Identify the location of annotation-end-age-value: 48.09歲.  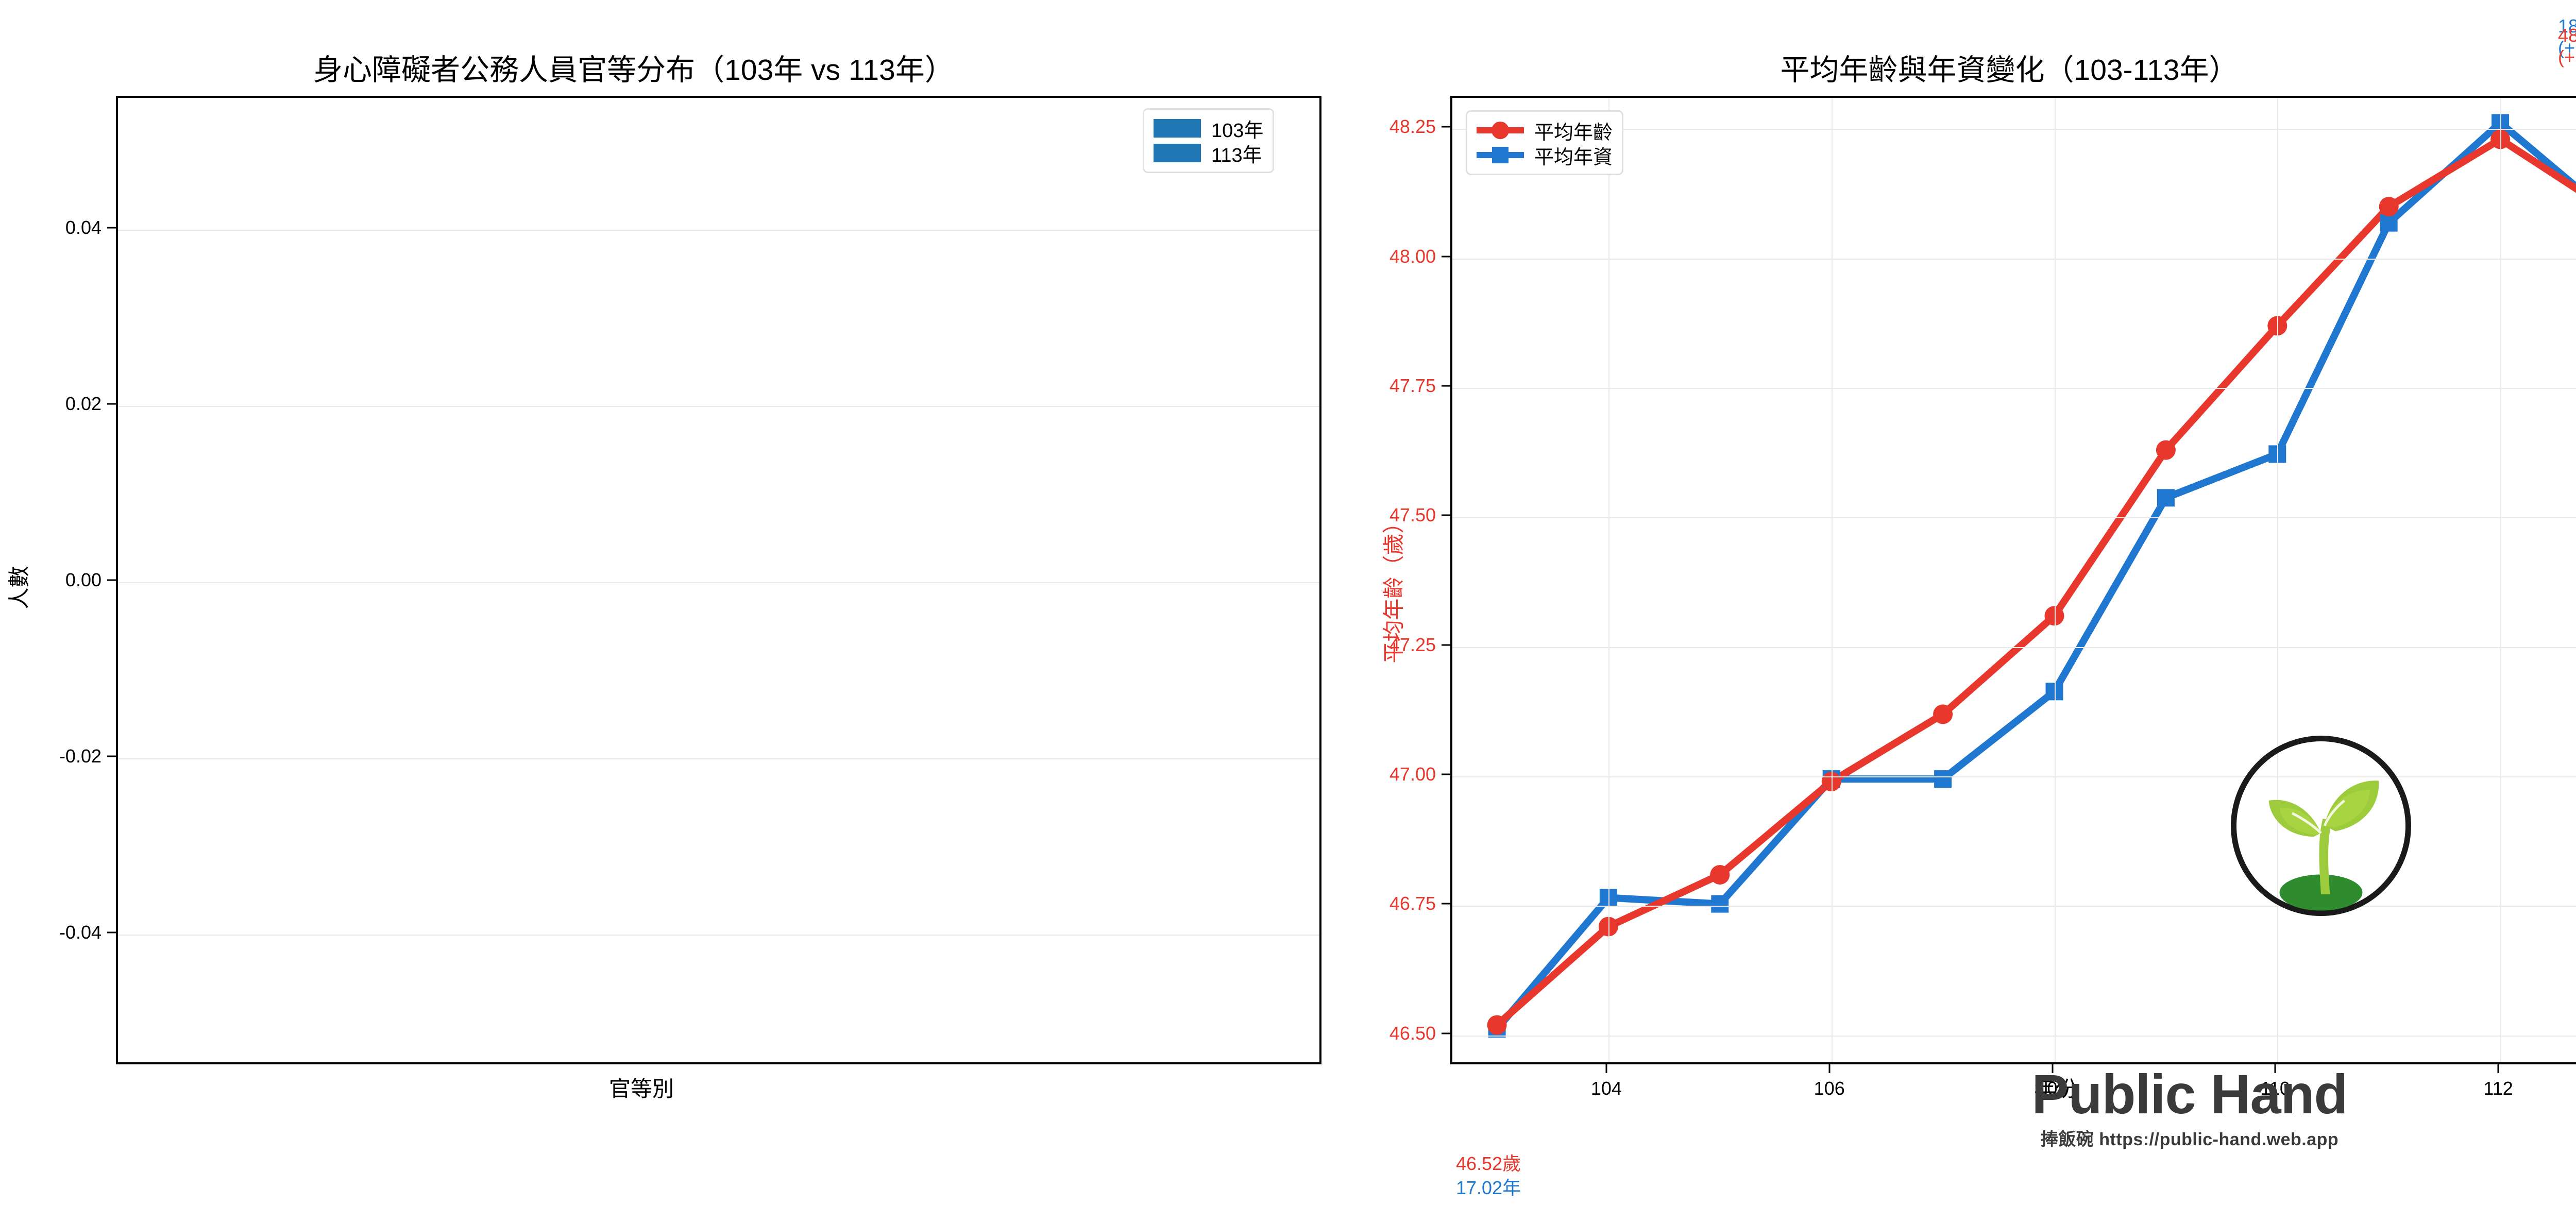
(2567, 35).